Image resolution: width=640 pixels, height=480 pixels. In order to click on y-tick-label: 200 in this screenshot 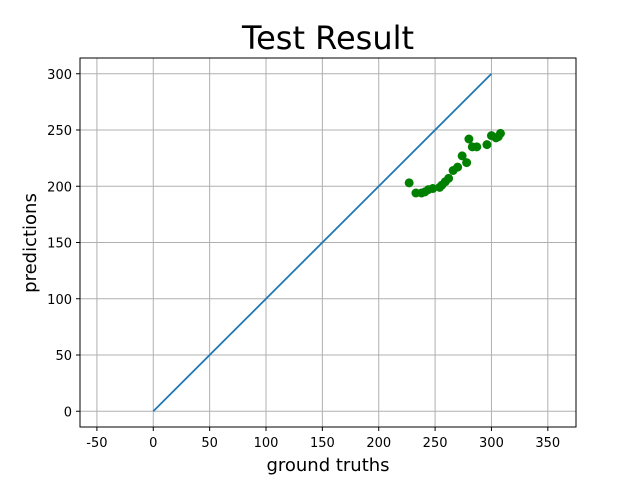, I will do `click(59, 187)`.